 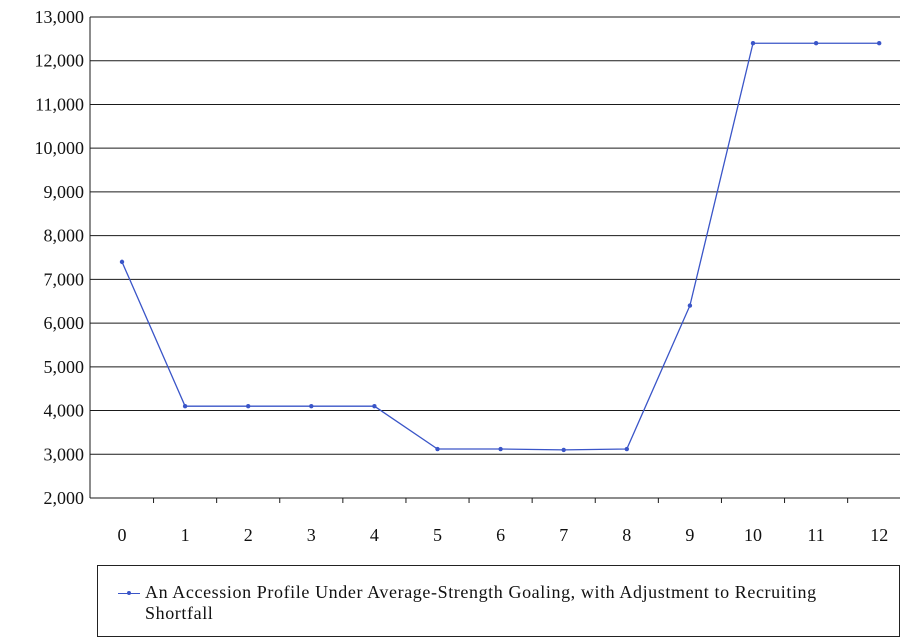 What do you see at coordinates (248, 535) in the screenshot?
I see `x-tick-label: 2` at bounding box center [248, 535].